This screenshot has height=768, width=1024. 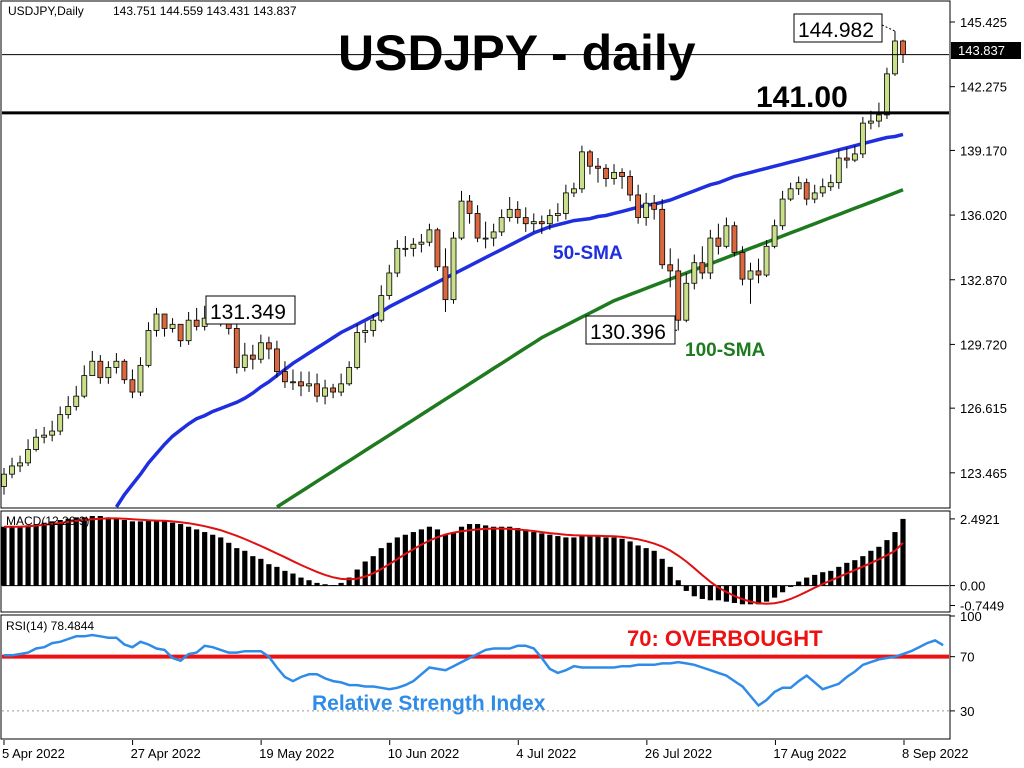 What do you see at coordinates (983, 22) in the screenshot?
I see `price-y-tick-label: 145.425` at bounding box center [983, 22].